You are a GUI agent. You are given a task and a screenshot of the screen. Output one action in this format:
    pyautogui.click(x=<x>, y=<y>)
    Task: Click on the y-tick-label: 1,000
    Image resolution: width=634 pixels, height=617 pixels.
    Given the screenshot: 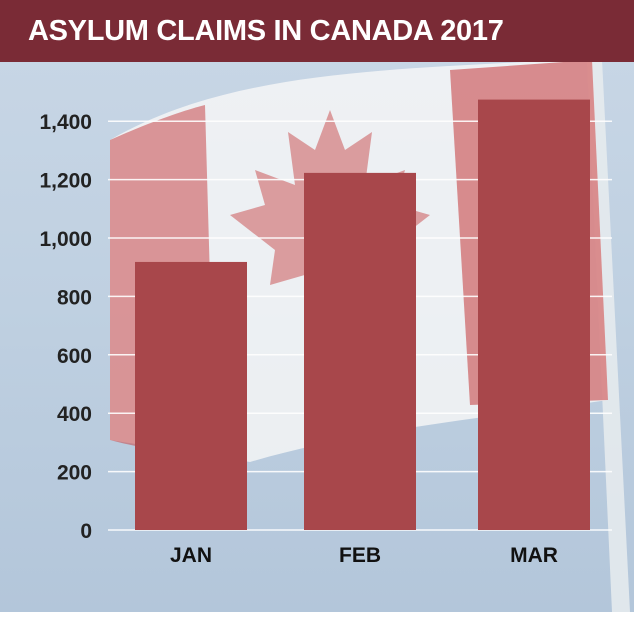 What is the action you would take?
    pyautogui.click(x=65, y=239)
    